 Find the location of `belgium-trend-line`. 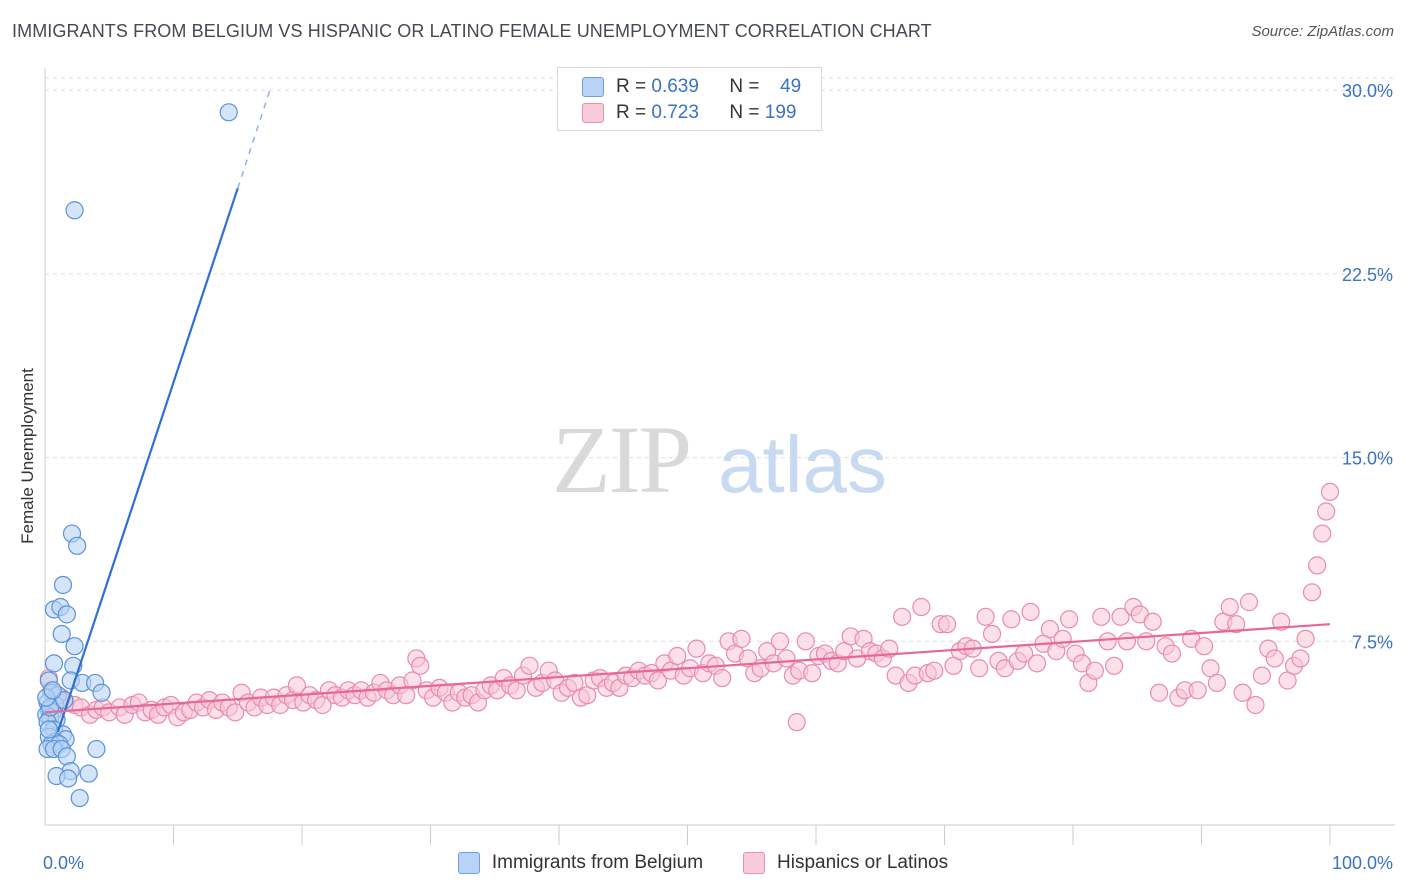

belgium-trend-line is located at coordinates (147, 460).